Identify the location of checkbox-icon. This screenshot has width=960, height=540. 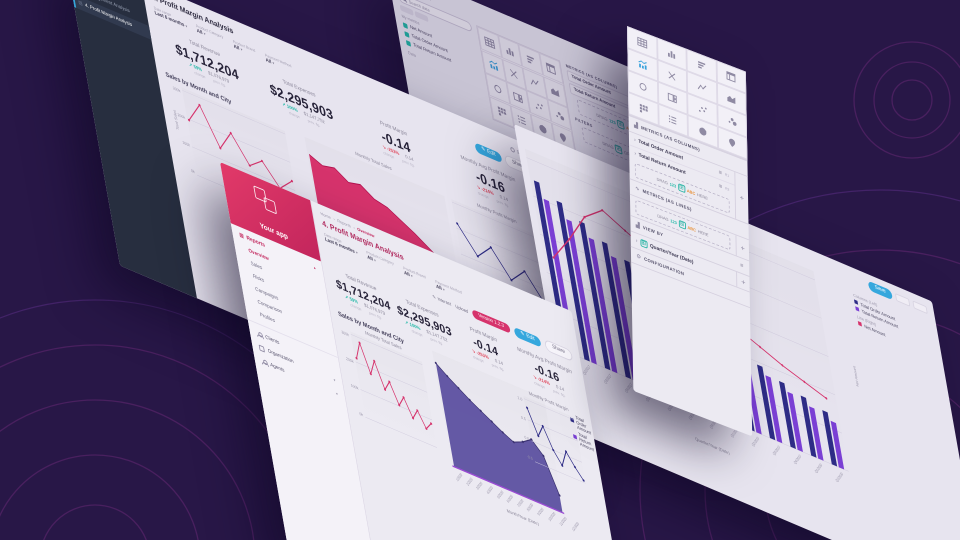
(408, 43).